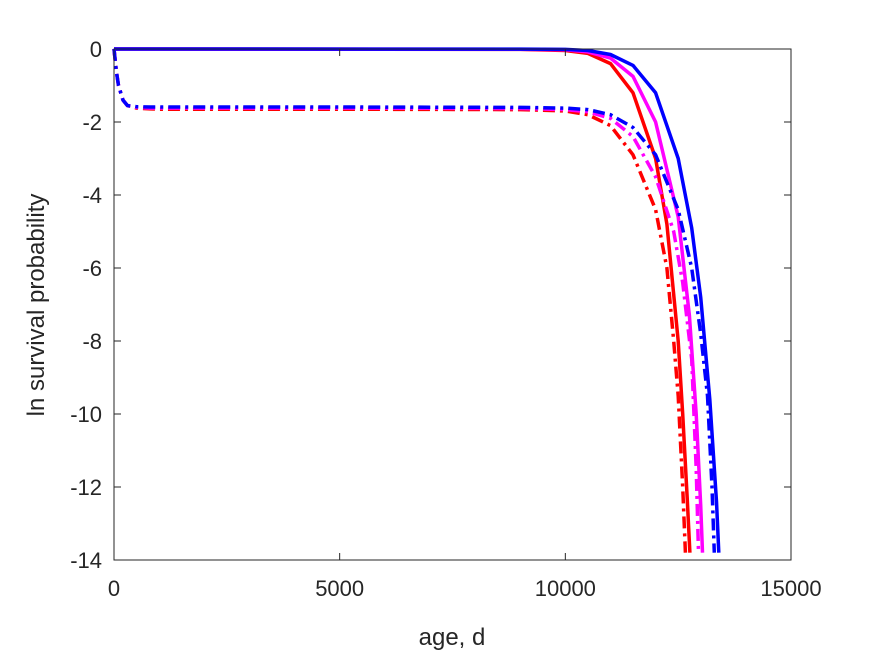  I want to click on y-tick-label: -14, so click(86, 560).